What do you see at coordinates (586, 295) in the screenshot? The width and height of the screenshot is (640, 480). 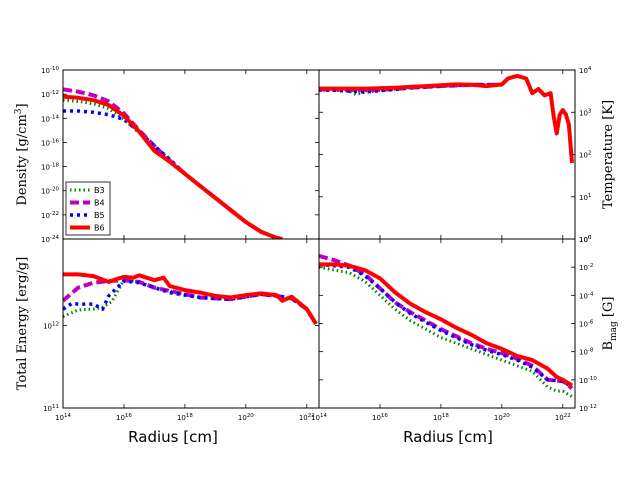 I see `bmag-ytick-label: 10-4` at bounding box center [586, 295].